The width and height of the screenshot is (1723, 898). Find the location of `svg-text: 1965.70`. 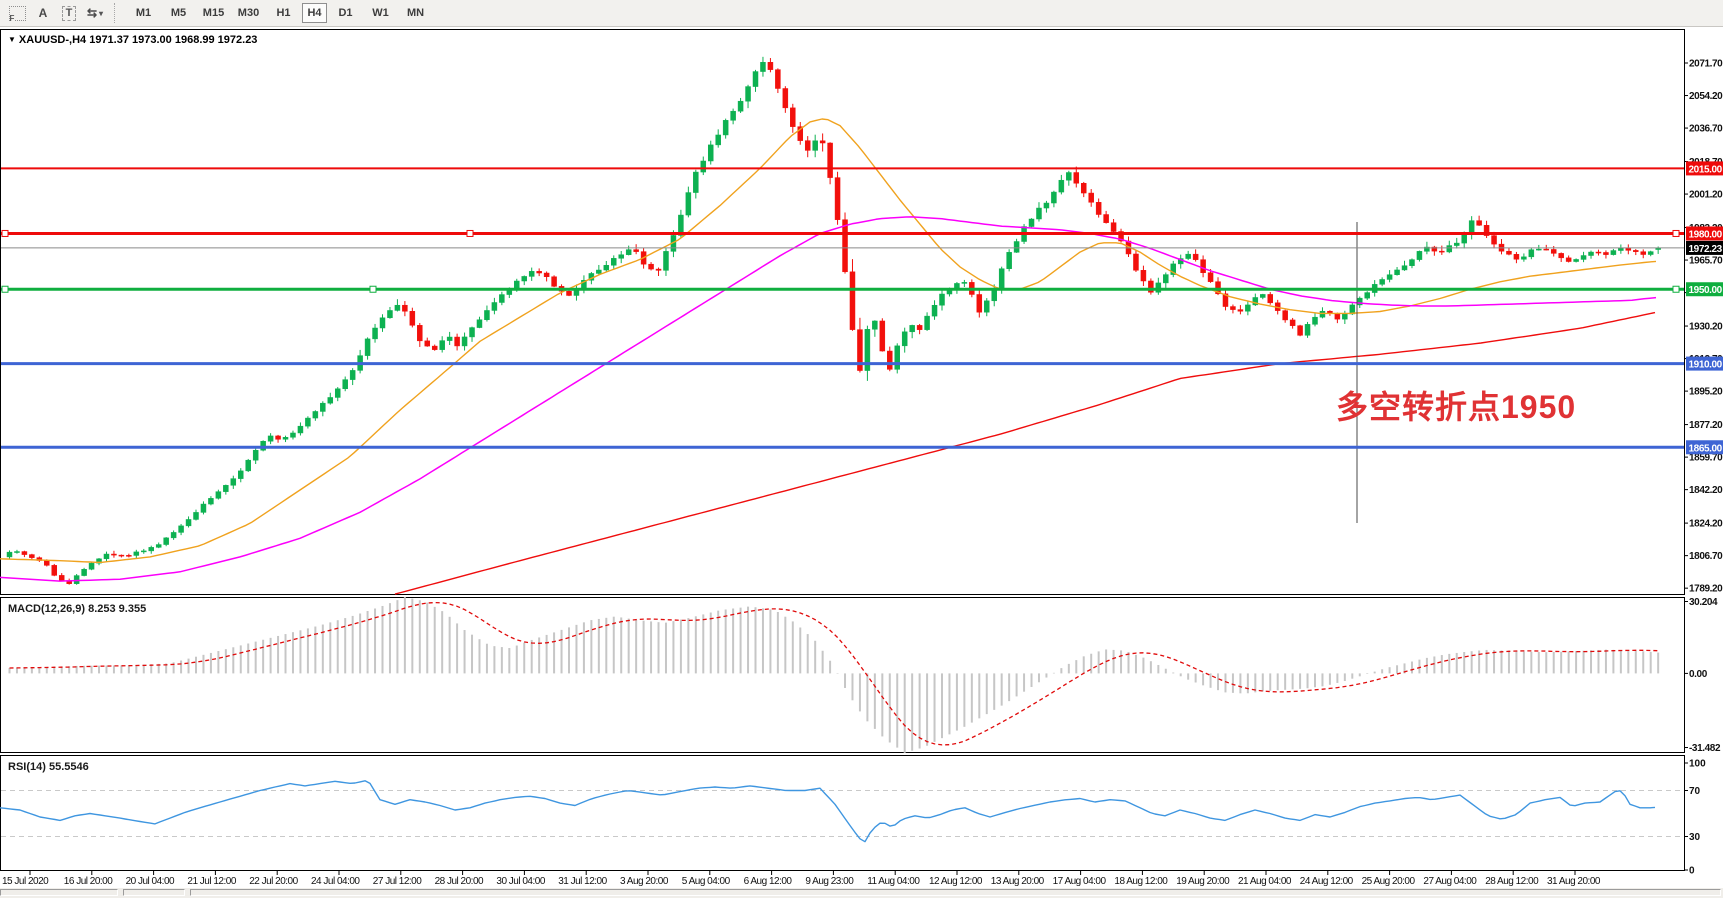

svg-text: 1965.70 is located at coordinates (1706, 261).